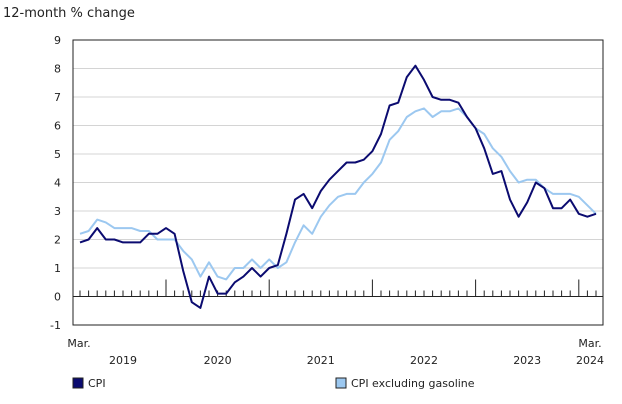 The height and width of the screenshot is (404, 622). I want to click on legend-swatch-cpi-ex-gasoline, so click(341, 383).